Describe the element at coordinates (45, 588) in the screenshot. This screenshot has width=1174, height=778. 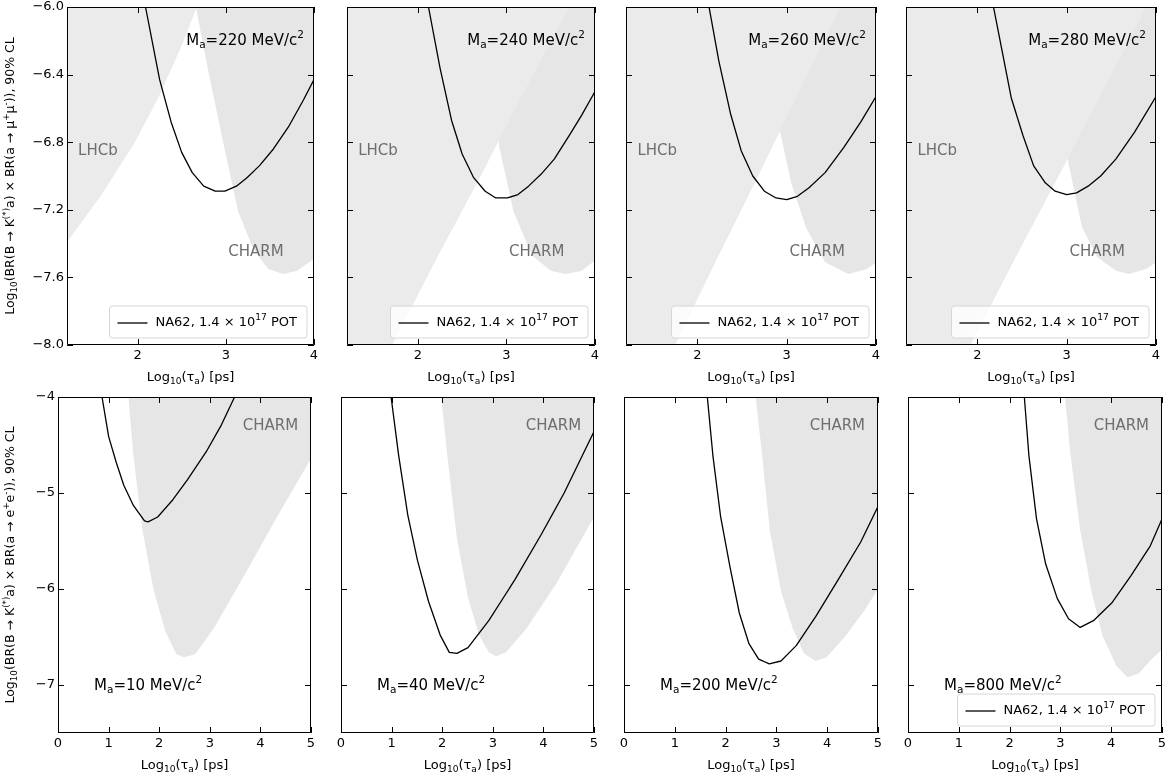
I see `y-tick-label: −6` at that location.